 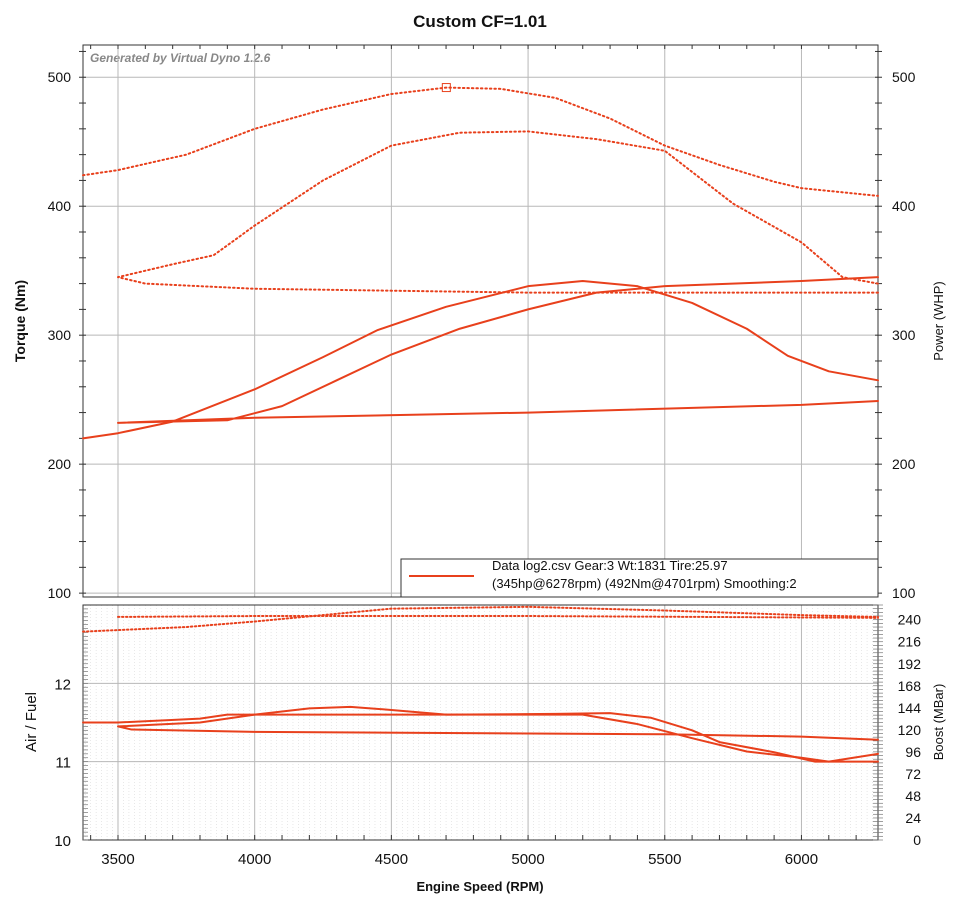 What do you see at coordinates (180, 58) in the screenshot?
I see `watermark: Generated by Virtual Dyno 1.2.6` at bounding box center [180, 58].